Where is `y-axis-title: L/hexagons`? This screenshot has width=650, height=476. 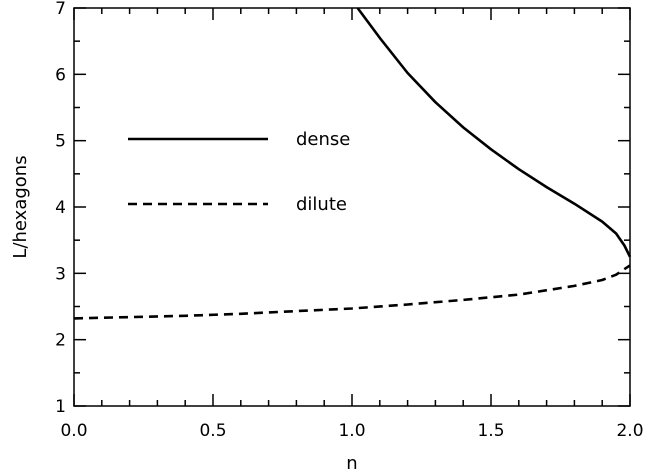 y-axis-title: L/hexagons is located at coordinates (20, 206).